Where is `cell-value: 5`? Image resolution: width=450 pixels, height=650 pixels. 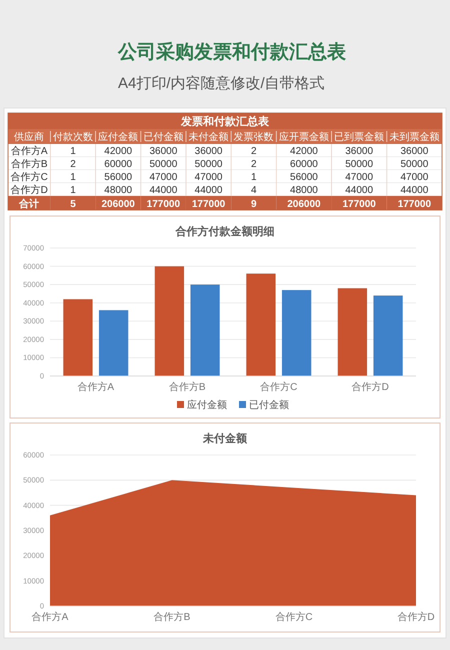 cell-value: 5 is located at coordinates (73, 204).